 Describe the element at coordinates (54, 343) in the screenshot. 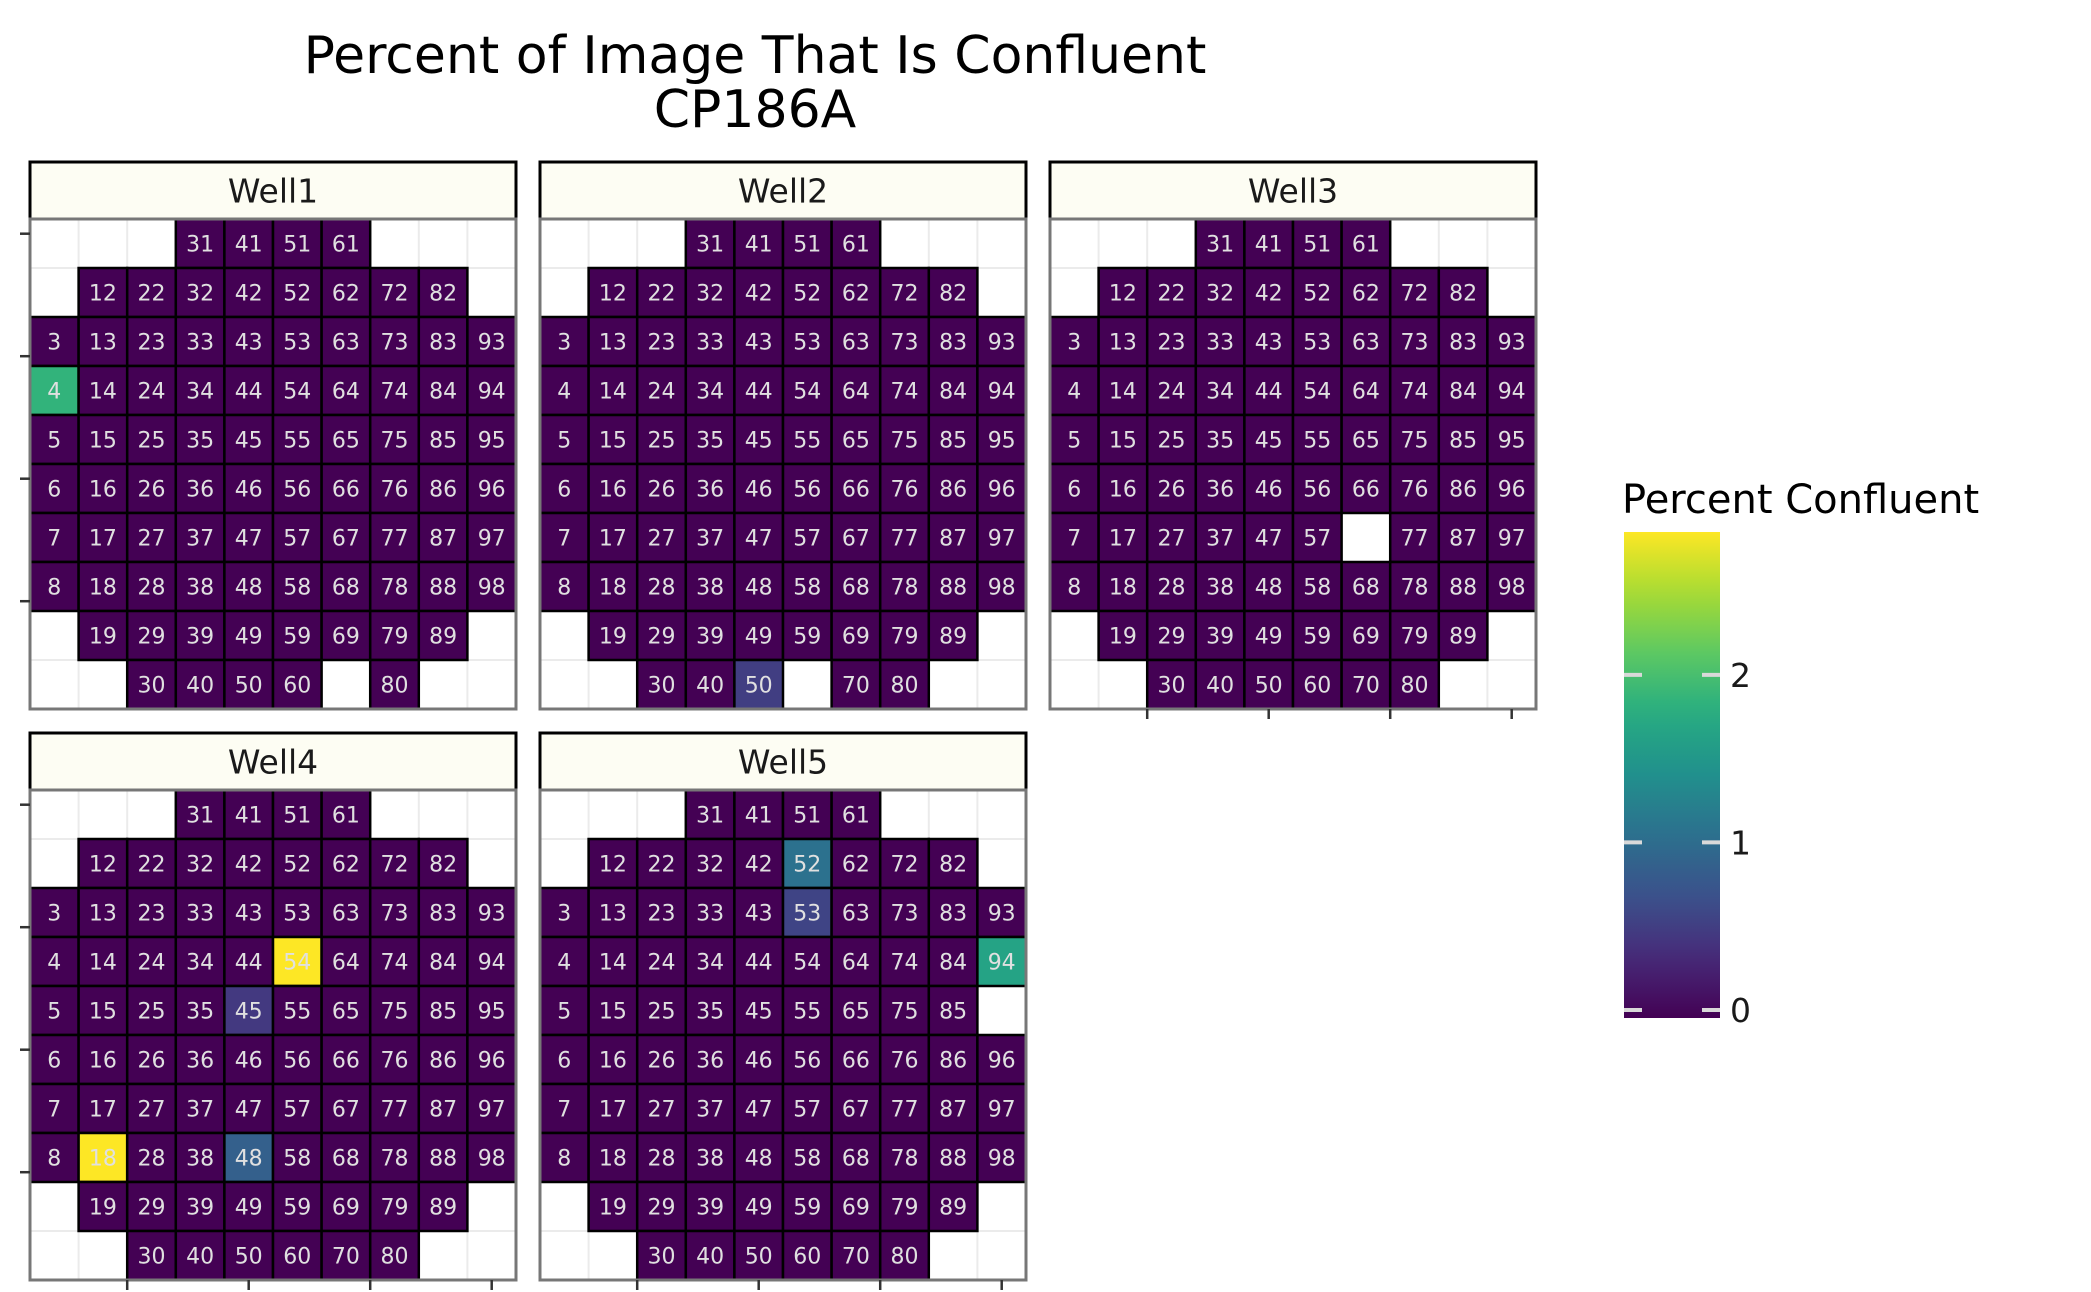

I see `cell-label: 3` at that location.